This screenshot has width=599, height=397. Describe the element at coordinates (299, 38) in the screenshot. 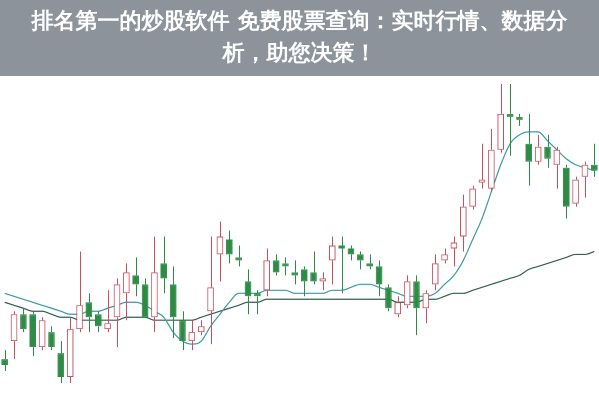

I see `chart-title: 排名第一的炒股软件 免费股票查询：实时行情、数据分析，助您决策！` at that location.